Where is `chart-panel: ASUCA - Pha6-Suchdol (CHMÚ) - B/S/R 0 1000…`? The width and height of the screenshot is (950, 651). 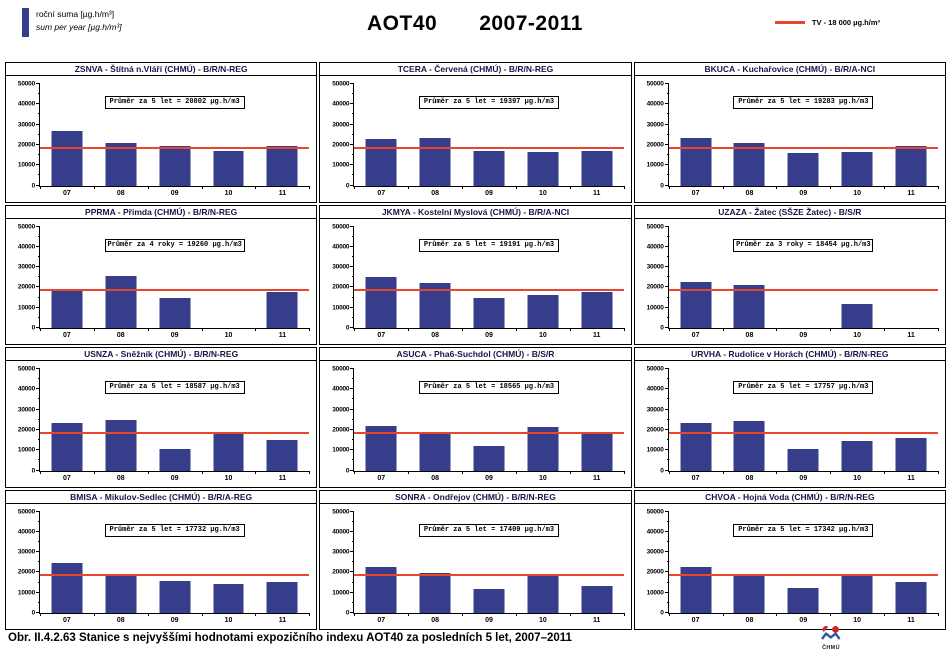 chart-panel: ASUCA - Pha6-Suchdol (CHMÚ) - B/S/R 0 1000… is located at coordinates (475, 417).